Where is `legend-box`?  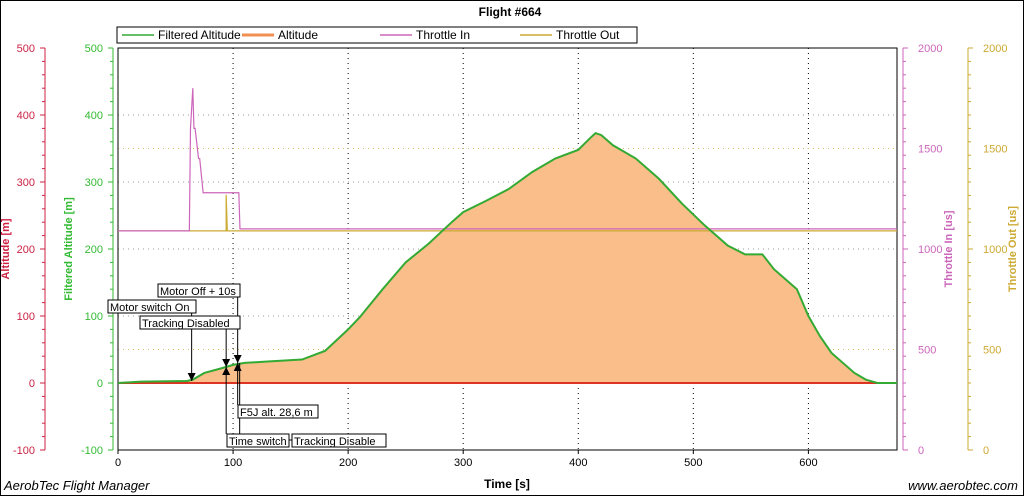
legend-box is located at coordinates (377, 35).